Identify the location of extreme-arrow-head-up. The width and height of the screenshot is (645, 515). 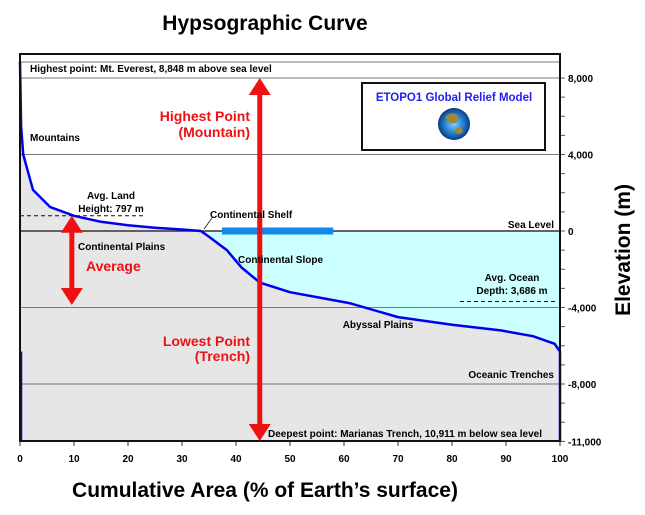
(259, 86).